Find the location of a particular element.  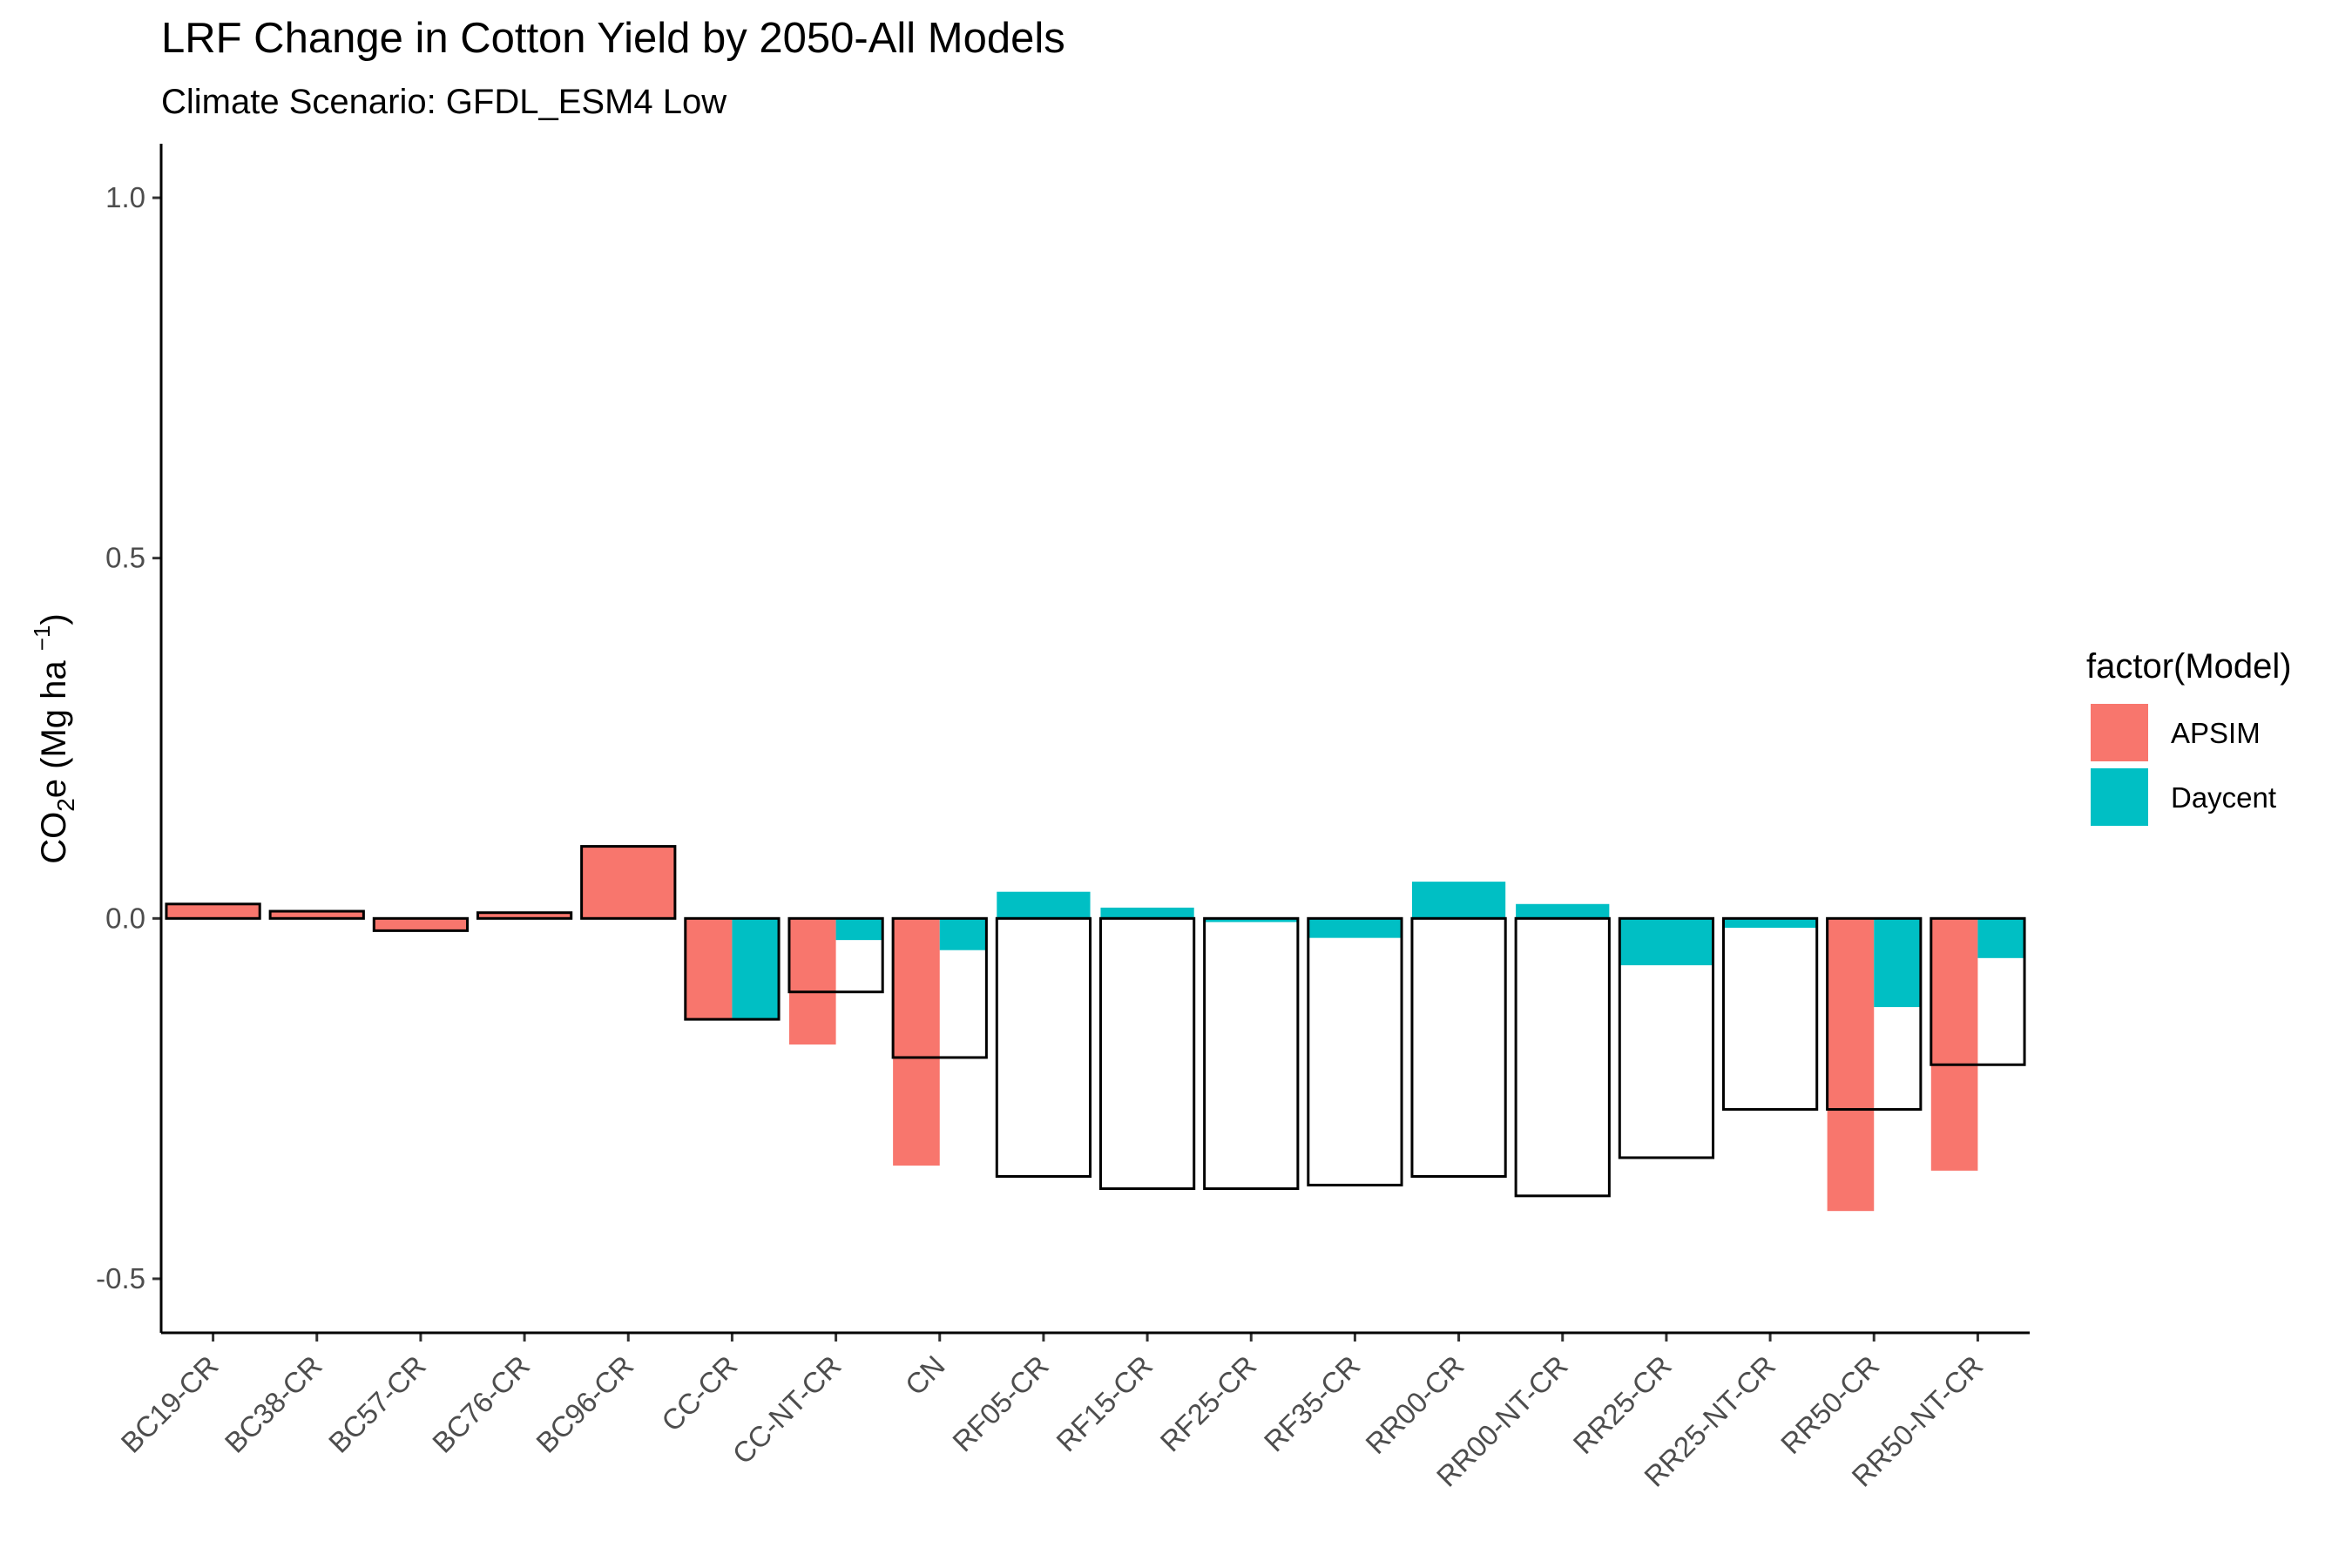

bar-daycent-rf35-cr is located at coordinates (1355, 928).